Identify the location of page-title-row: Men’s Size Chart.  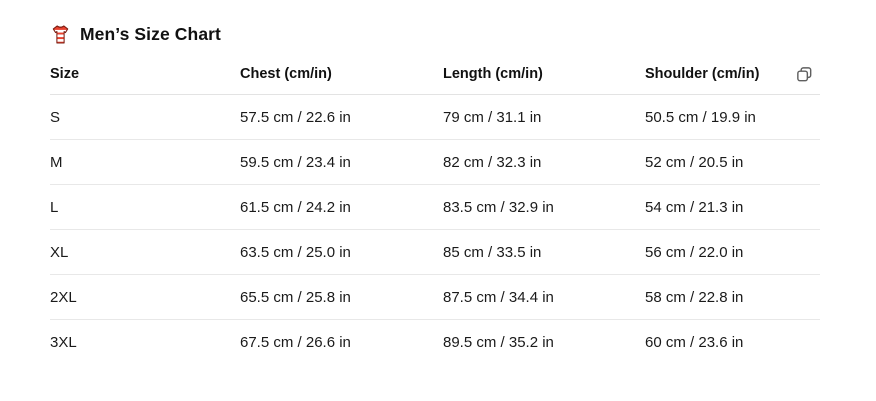
(438, 34).